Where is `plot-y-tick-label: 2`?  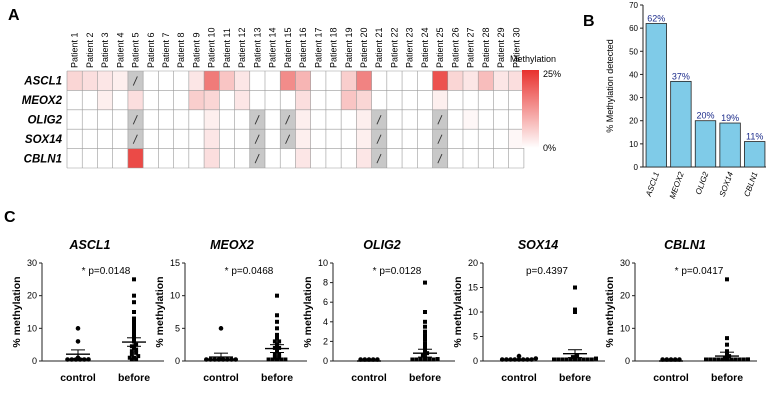 plot-y-tick-label: 2 is located at coordinates (325, 341).